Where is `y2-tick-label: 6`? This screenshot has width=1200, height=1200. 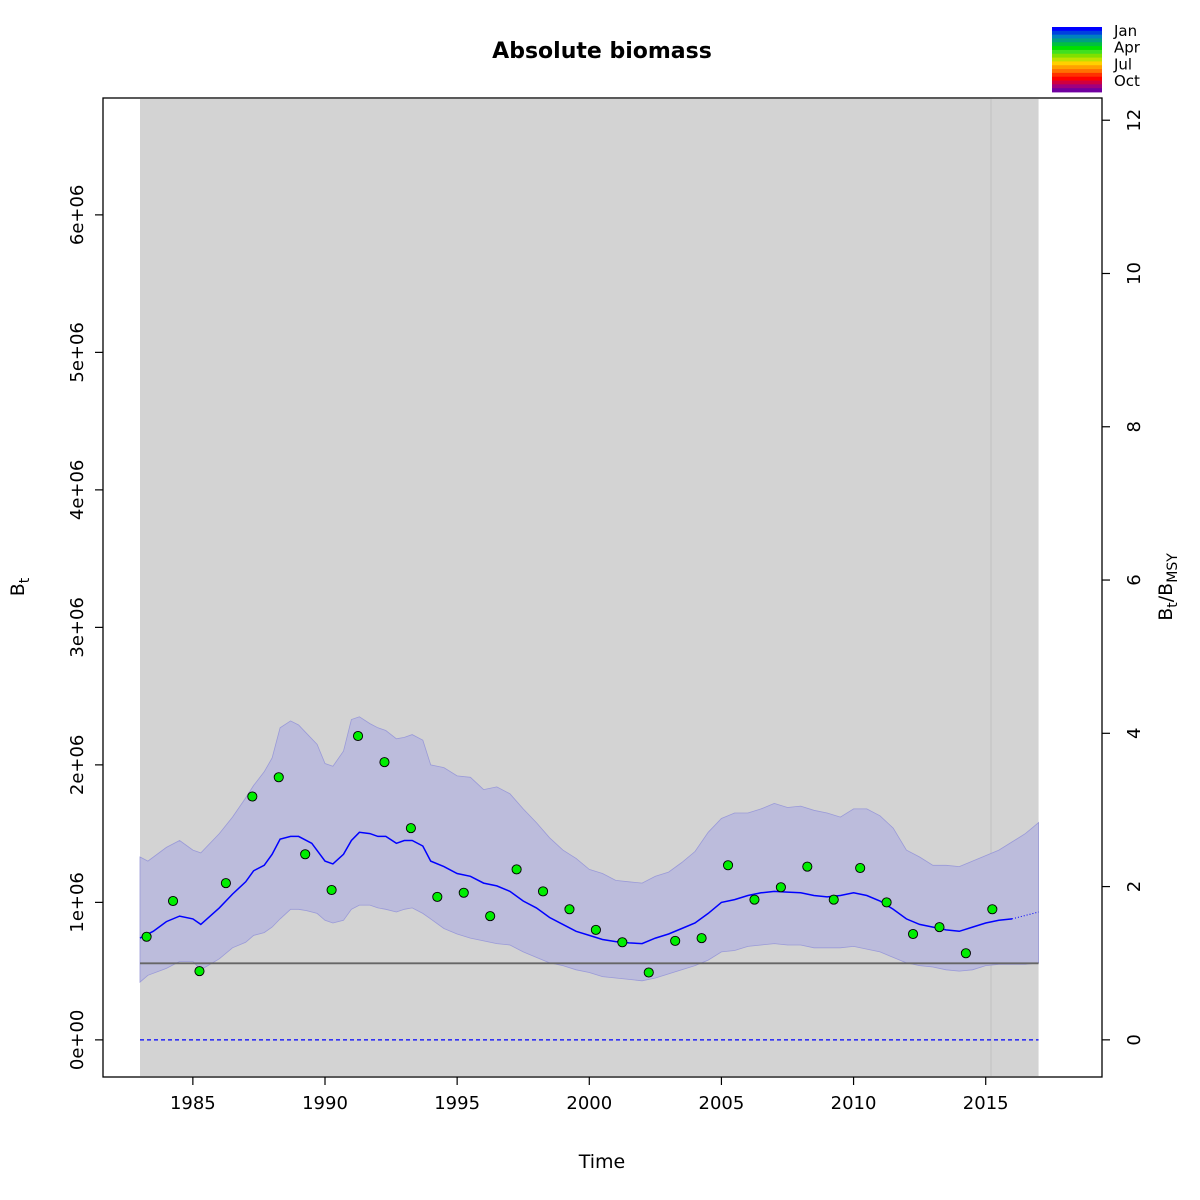
y2-tick-label: 6 is located at coordinates (1134, 579).